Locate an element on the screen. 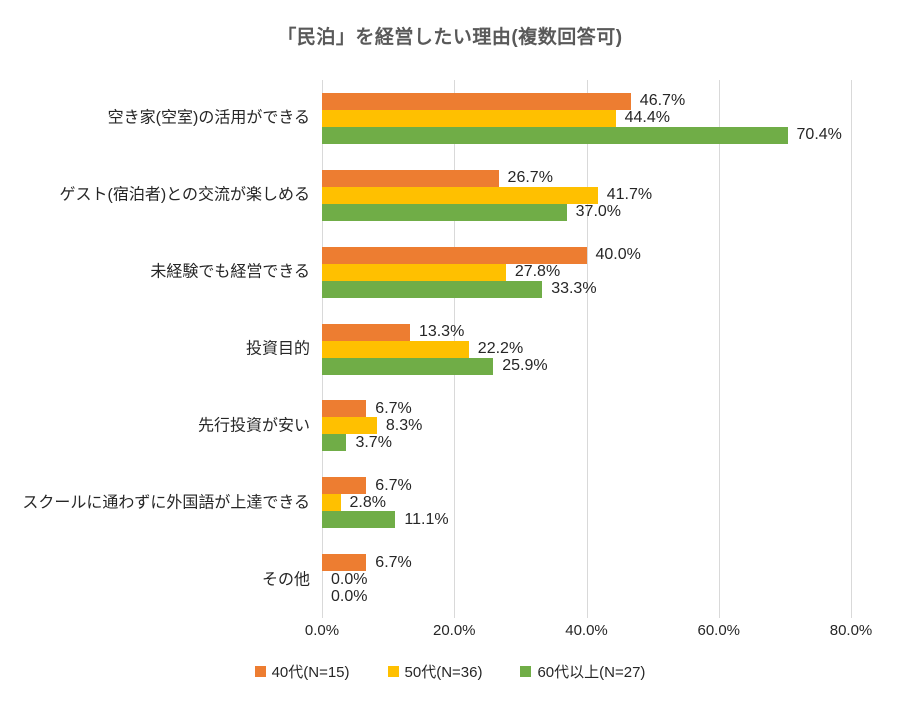 This screenshot has width=900, height=703. bar-value-label: 40.0% is located at coordinates (618, 255).